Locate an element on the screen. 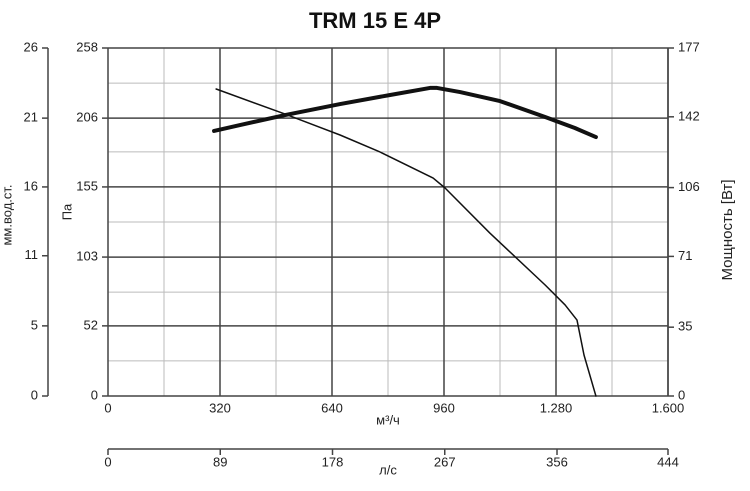 The width and height of the screenshot is (750, 491). y2-tick-label: 0 is located at coordinates (681, 394).